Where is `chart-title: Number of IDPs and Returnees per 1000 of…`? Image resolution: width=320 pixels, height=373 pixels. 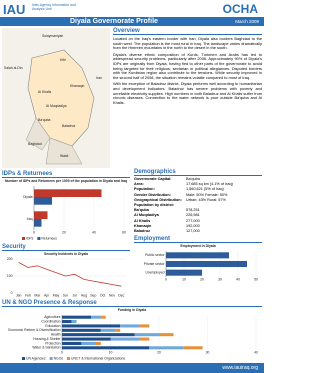 chart-title: Number of IDPs and Returnees per 1000 of… is located at coordinates (66, 181).